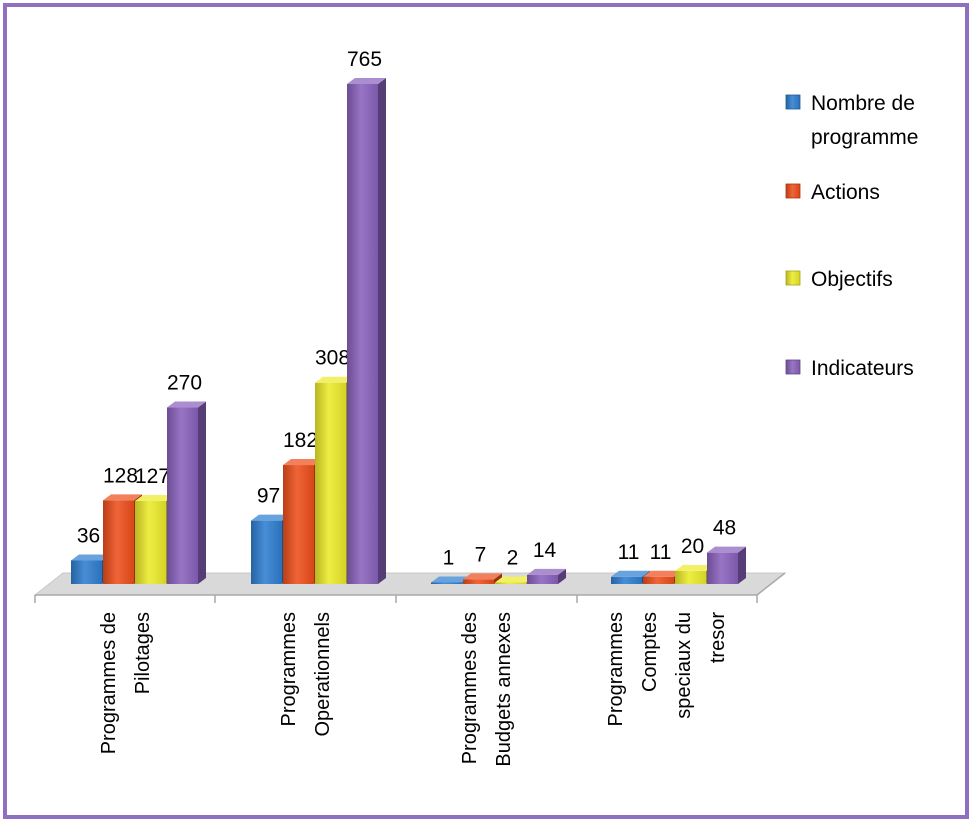 The height and width of the screenshot is (824, 976). Describe the element at coordinates (487, 689) in the screenshot. I see `category-label: Programmes des Budgets annexes` at that location.